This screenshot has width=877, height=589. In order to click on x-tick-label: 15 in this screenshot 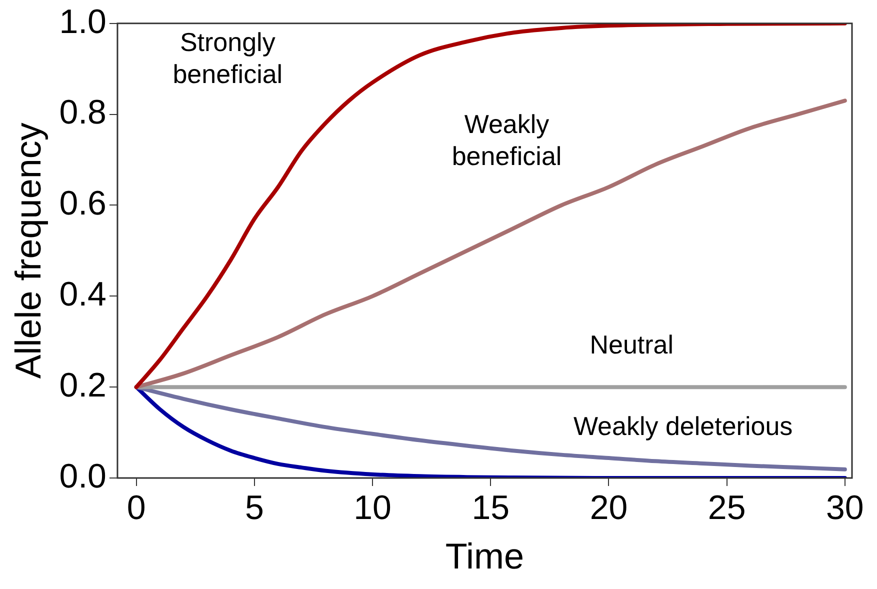, I will do `click(491, 507)`.